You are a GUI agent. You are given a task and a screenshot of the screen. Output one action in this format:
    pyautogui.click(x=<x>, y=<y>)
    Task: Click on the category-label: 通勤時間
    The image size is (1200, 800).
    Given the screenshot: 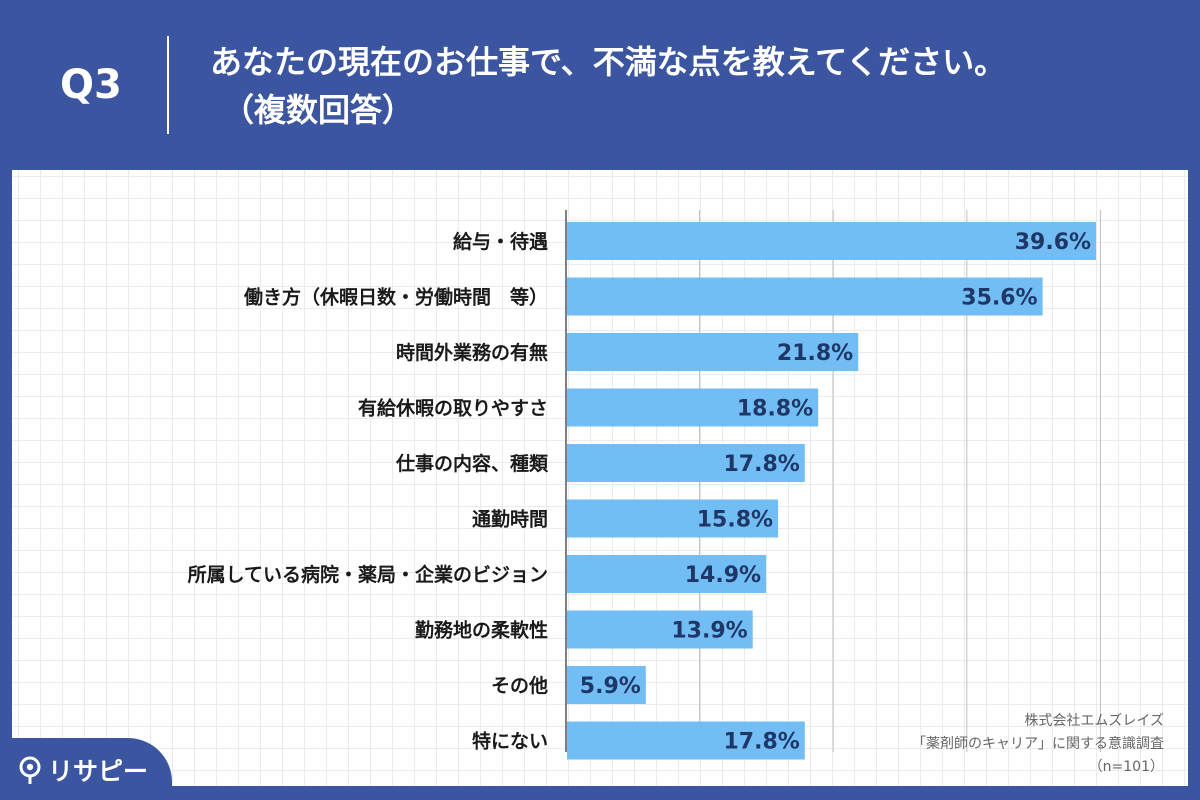 What is the action you would take?
    pyautogui.click(x=510, y=519)
    